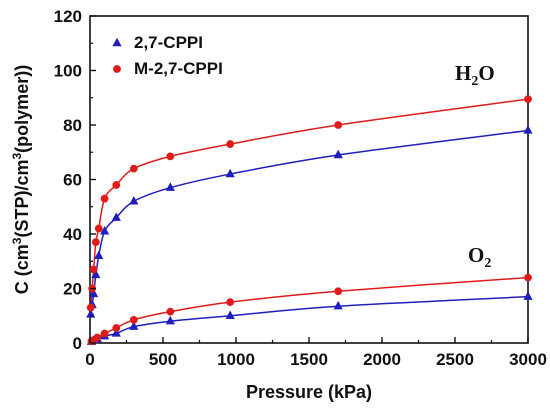 The image size is (550, 413). I want to click on x-tick-label: 1500, so click(309, 359).